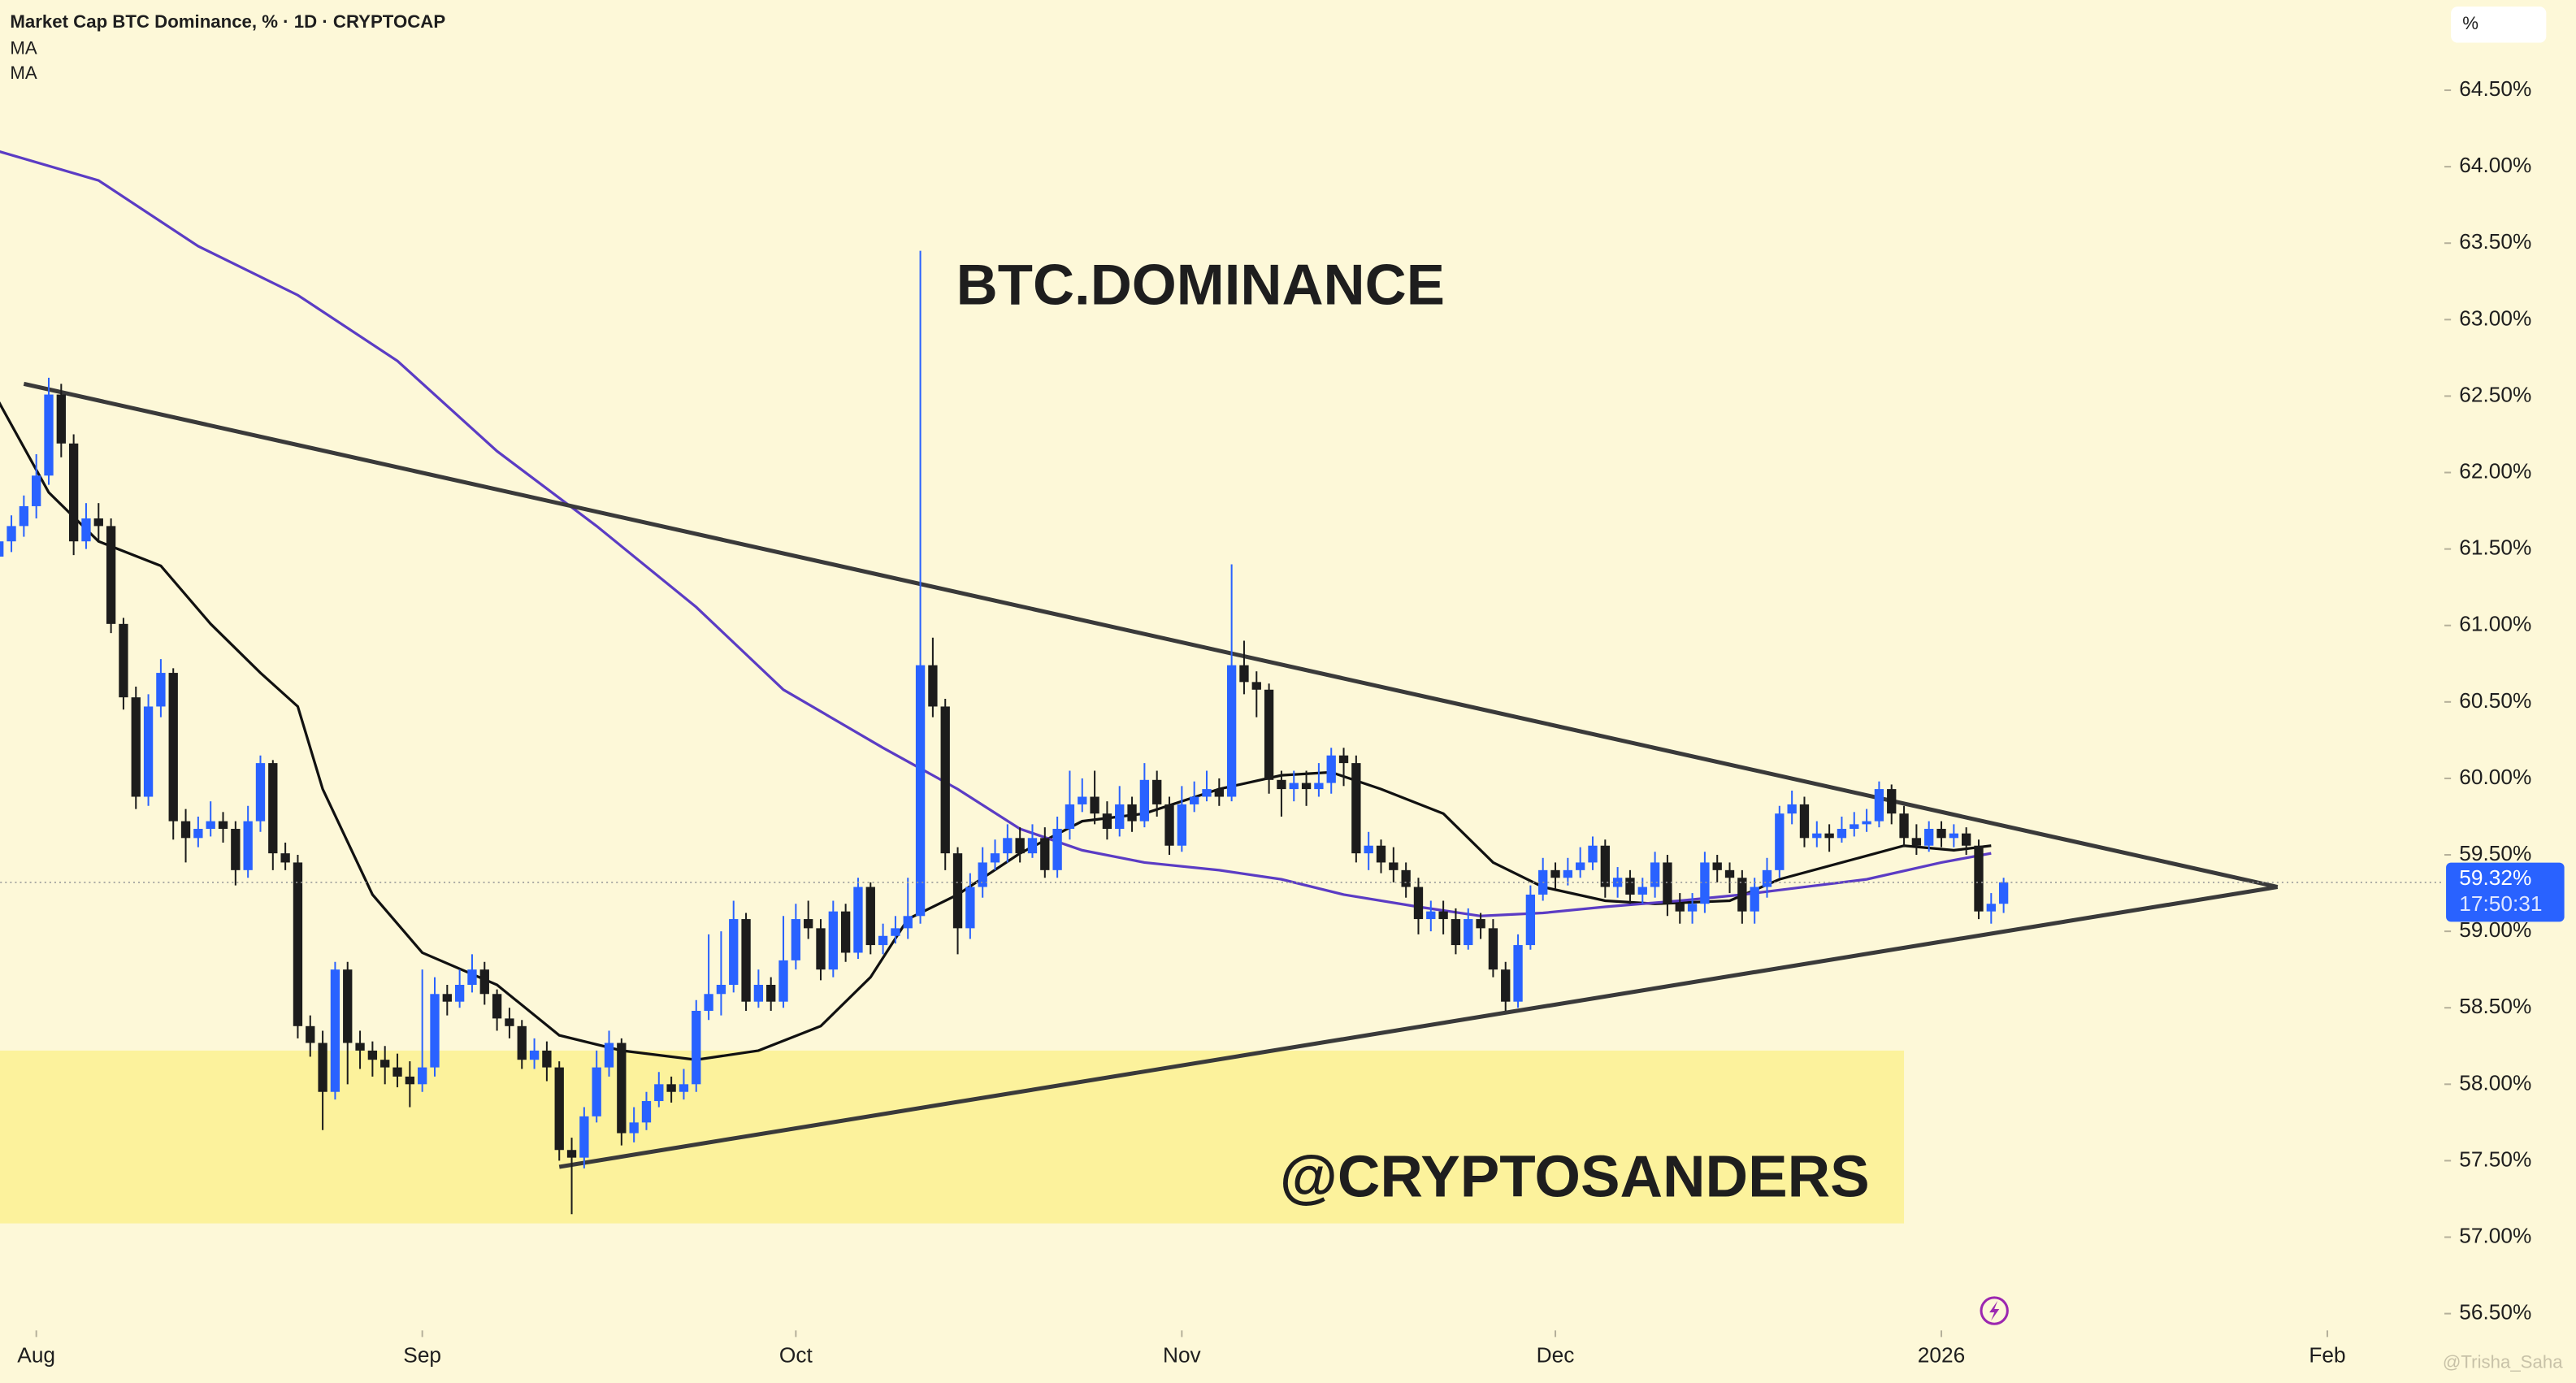  Describe the element at coordinates (2495, 1006) in the screenshot. I see `y-tick-label: 58.50%` at that location.